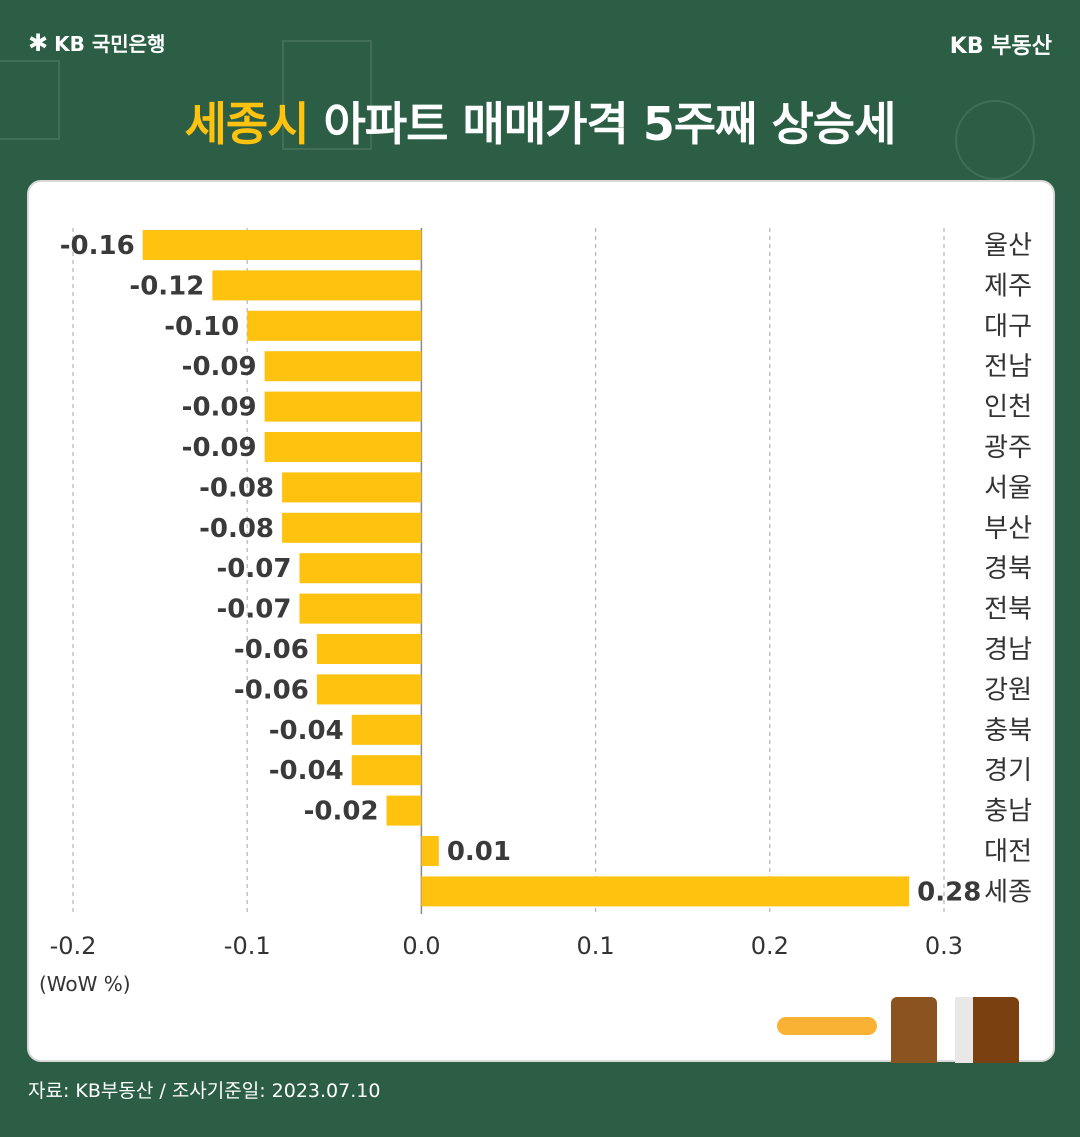 The width and height of the screenshot is (1080, 1137). I want to click on source-footer: 자료: KB부동산 / 조사기준일: 2023.07.10, so click(204, 1091).